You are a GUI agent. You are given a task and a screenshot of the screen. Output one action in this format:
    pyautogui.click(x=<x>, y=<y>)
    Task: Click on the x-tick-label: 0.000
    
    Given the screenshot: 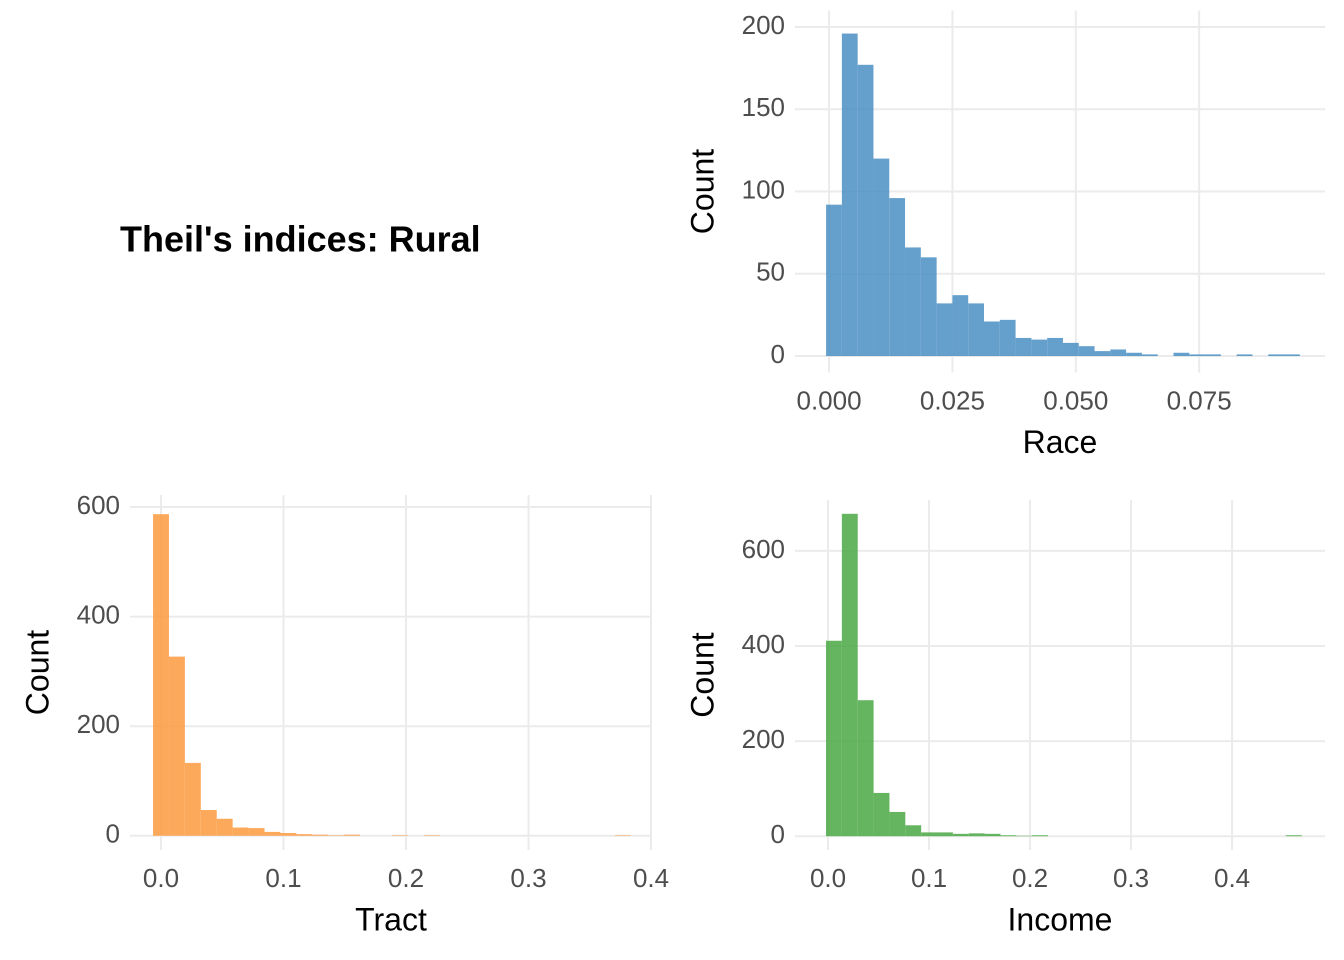 What is the action you would take?
    pyautogui.click(x=829, y=400)
    